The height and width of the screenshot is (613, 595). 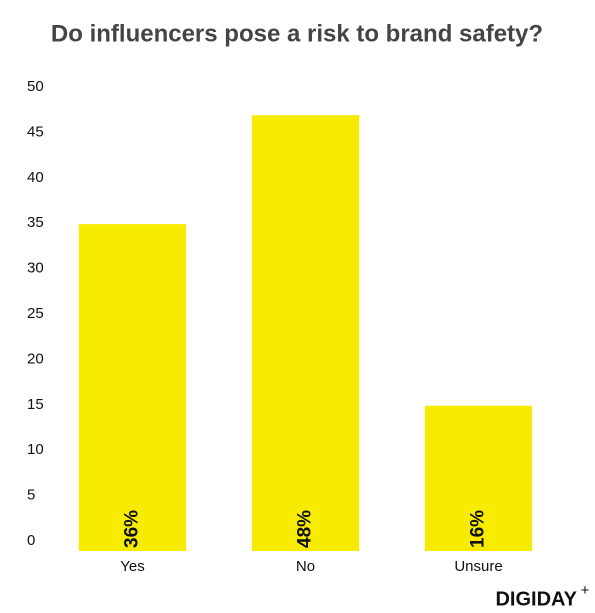 I want to click on brand-mark: +, so click(x=585, y=590).